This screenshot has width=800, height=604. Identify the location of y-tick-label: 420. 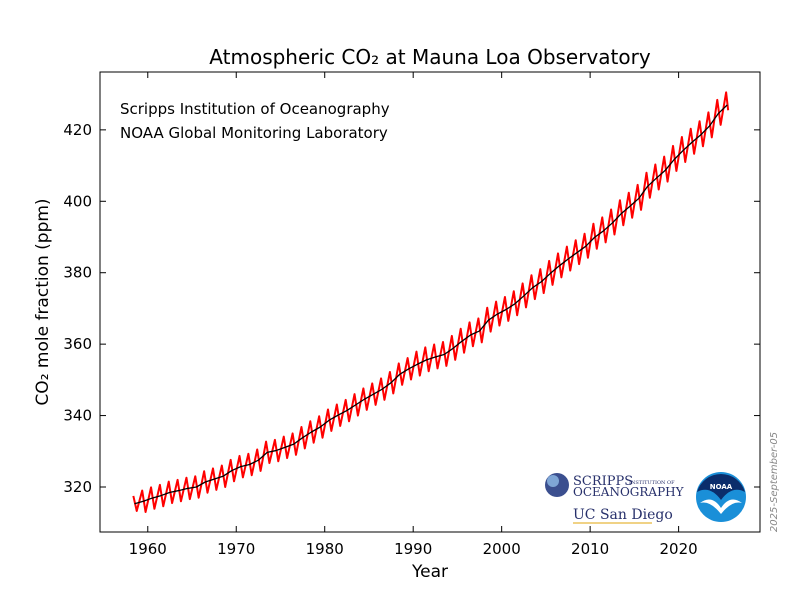
(77, 130).